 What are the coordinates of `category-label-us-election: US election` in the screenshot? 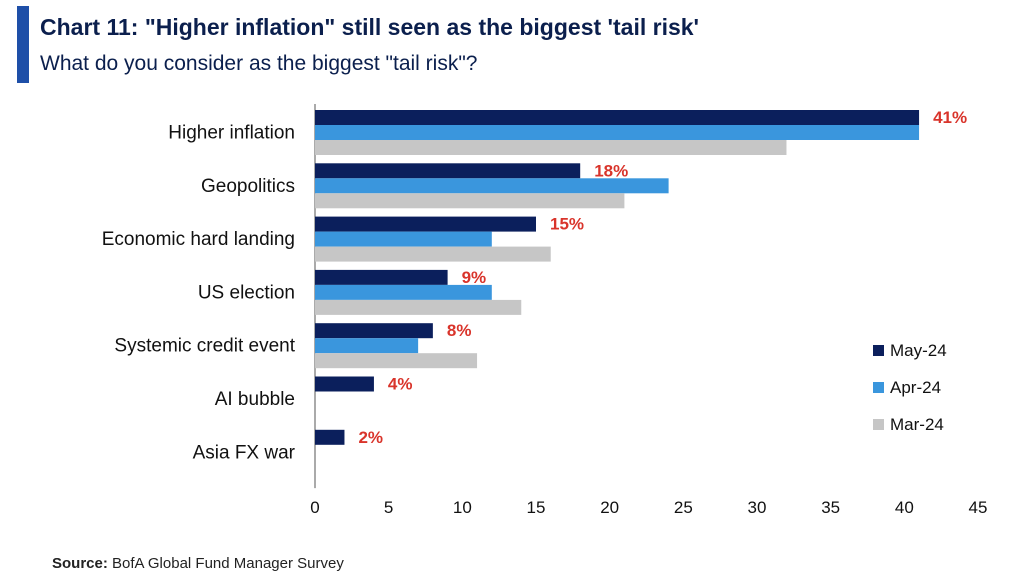 It's located at (246, 292).